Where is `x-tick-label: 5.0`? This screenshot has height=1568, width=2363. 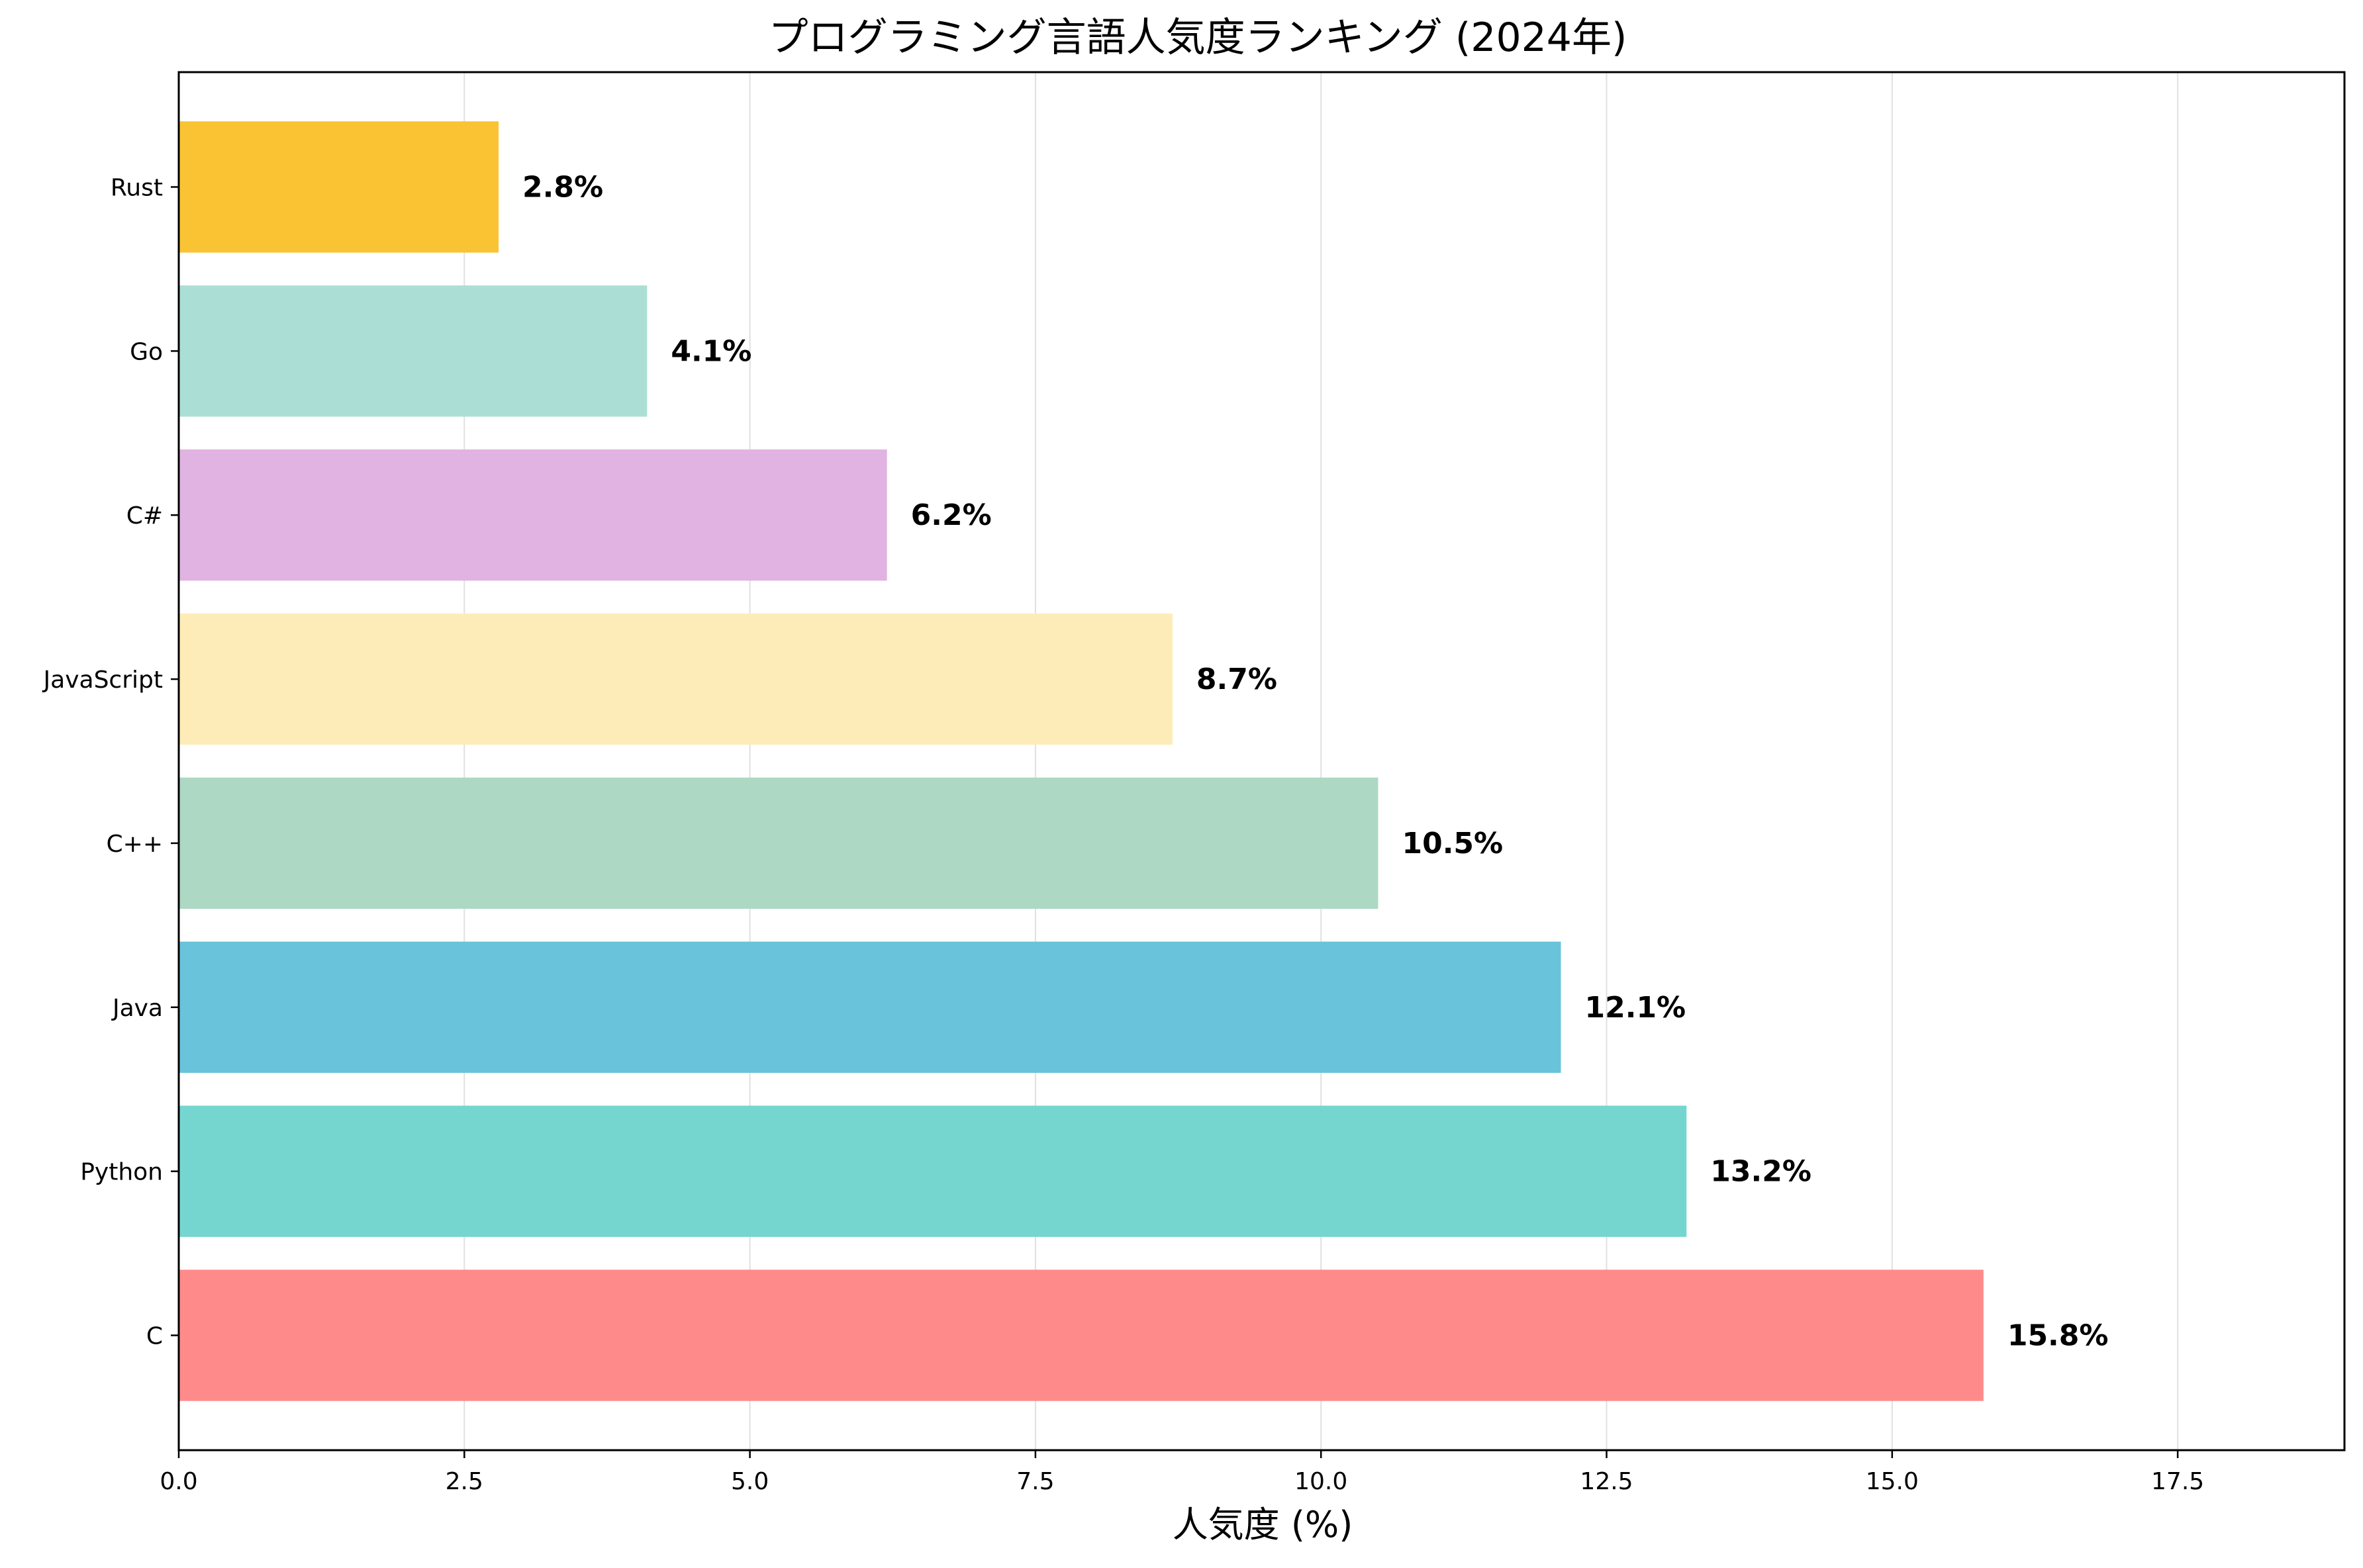 x-tick-label: 5.0 is located at coordinates (750, 1482).